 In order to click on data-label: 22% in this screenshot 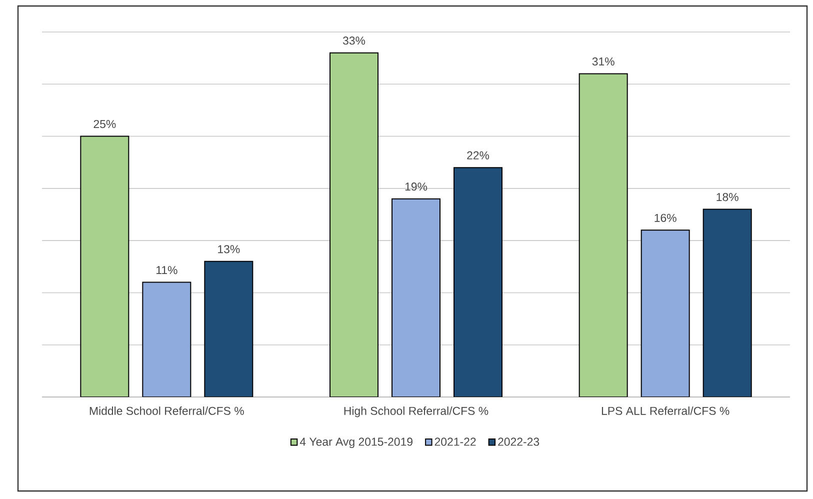, I will do `click(478, 155)`.